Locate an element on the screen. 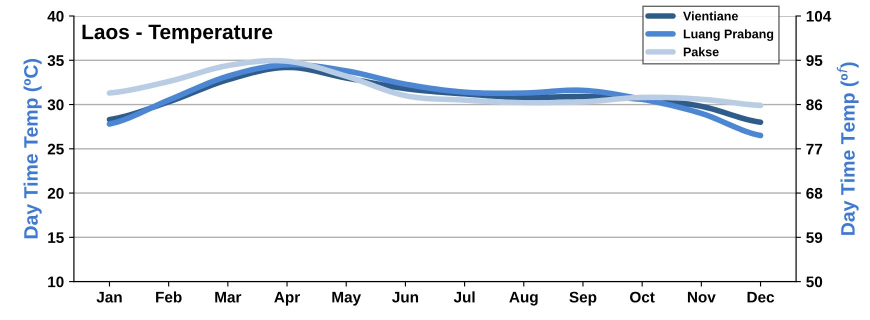 Image resolution: width=870 pixels, height=320 pixels. legend-label: Pakse is located at coordinates (701, 51).